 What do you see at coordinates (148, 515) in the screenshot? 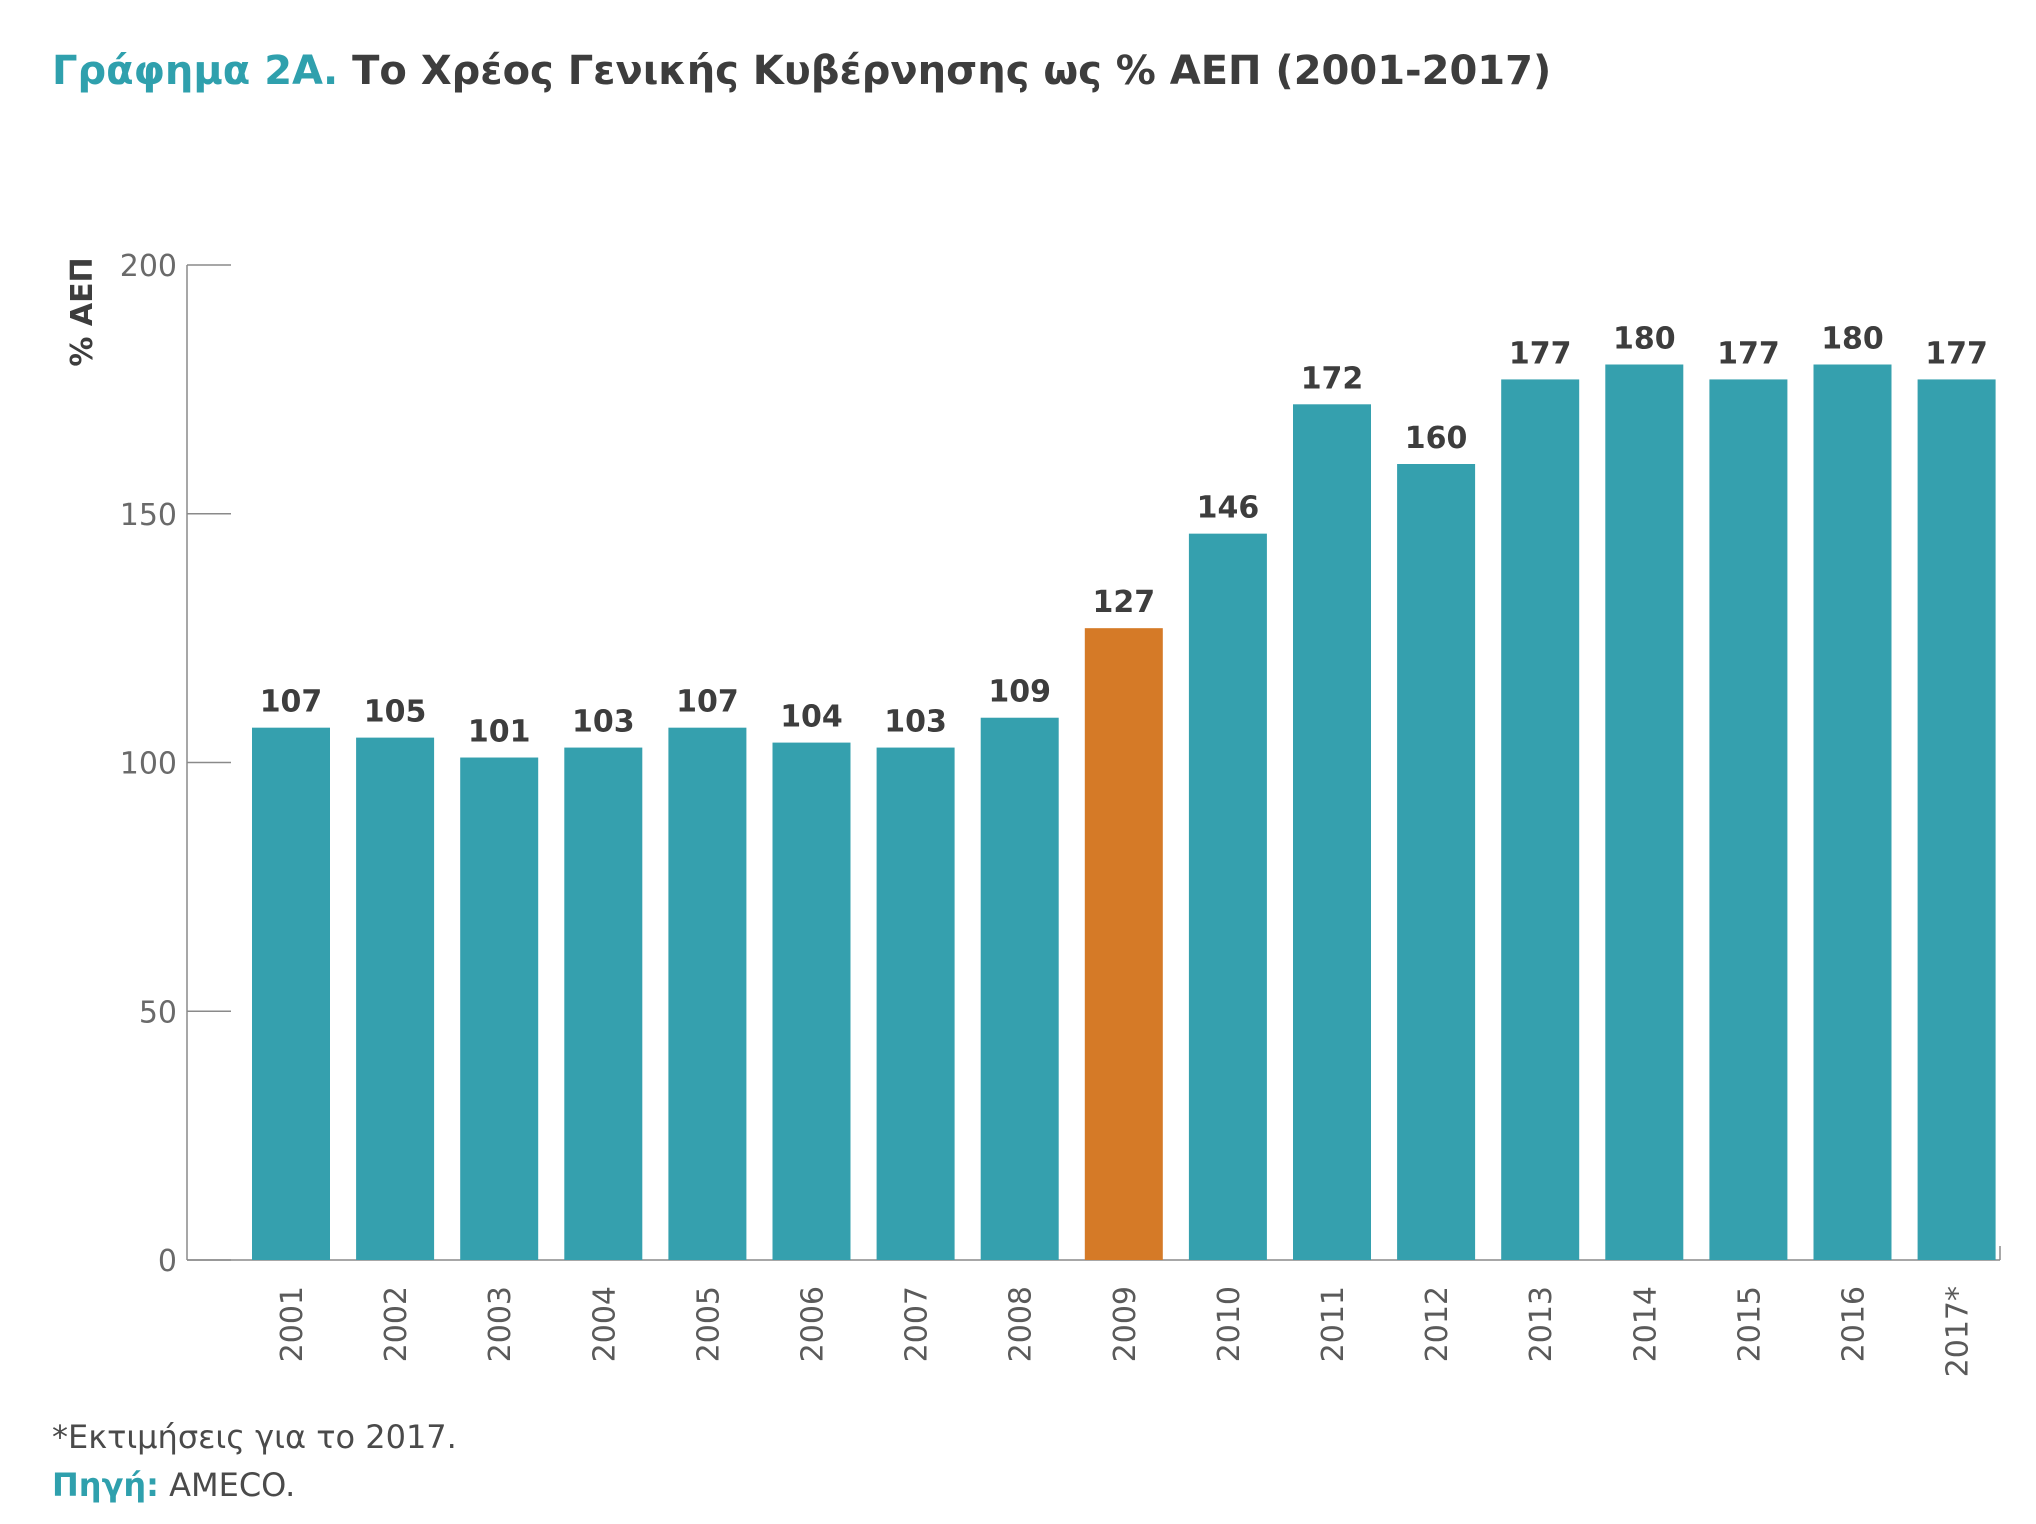
I see `y-tick-label: 150` at bounding box center [148, 515].